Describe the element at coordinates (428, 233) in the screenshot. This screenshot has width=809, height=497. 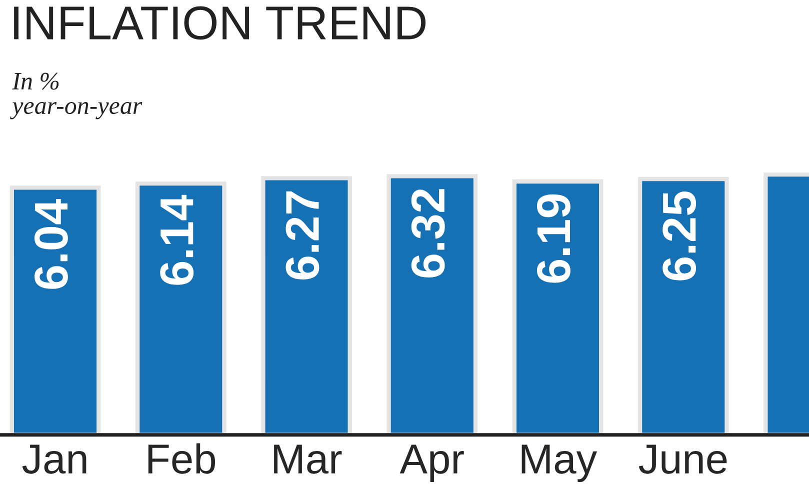
I see `data-label: 6.32` at that location.